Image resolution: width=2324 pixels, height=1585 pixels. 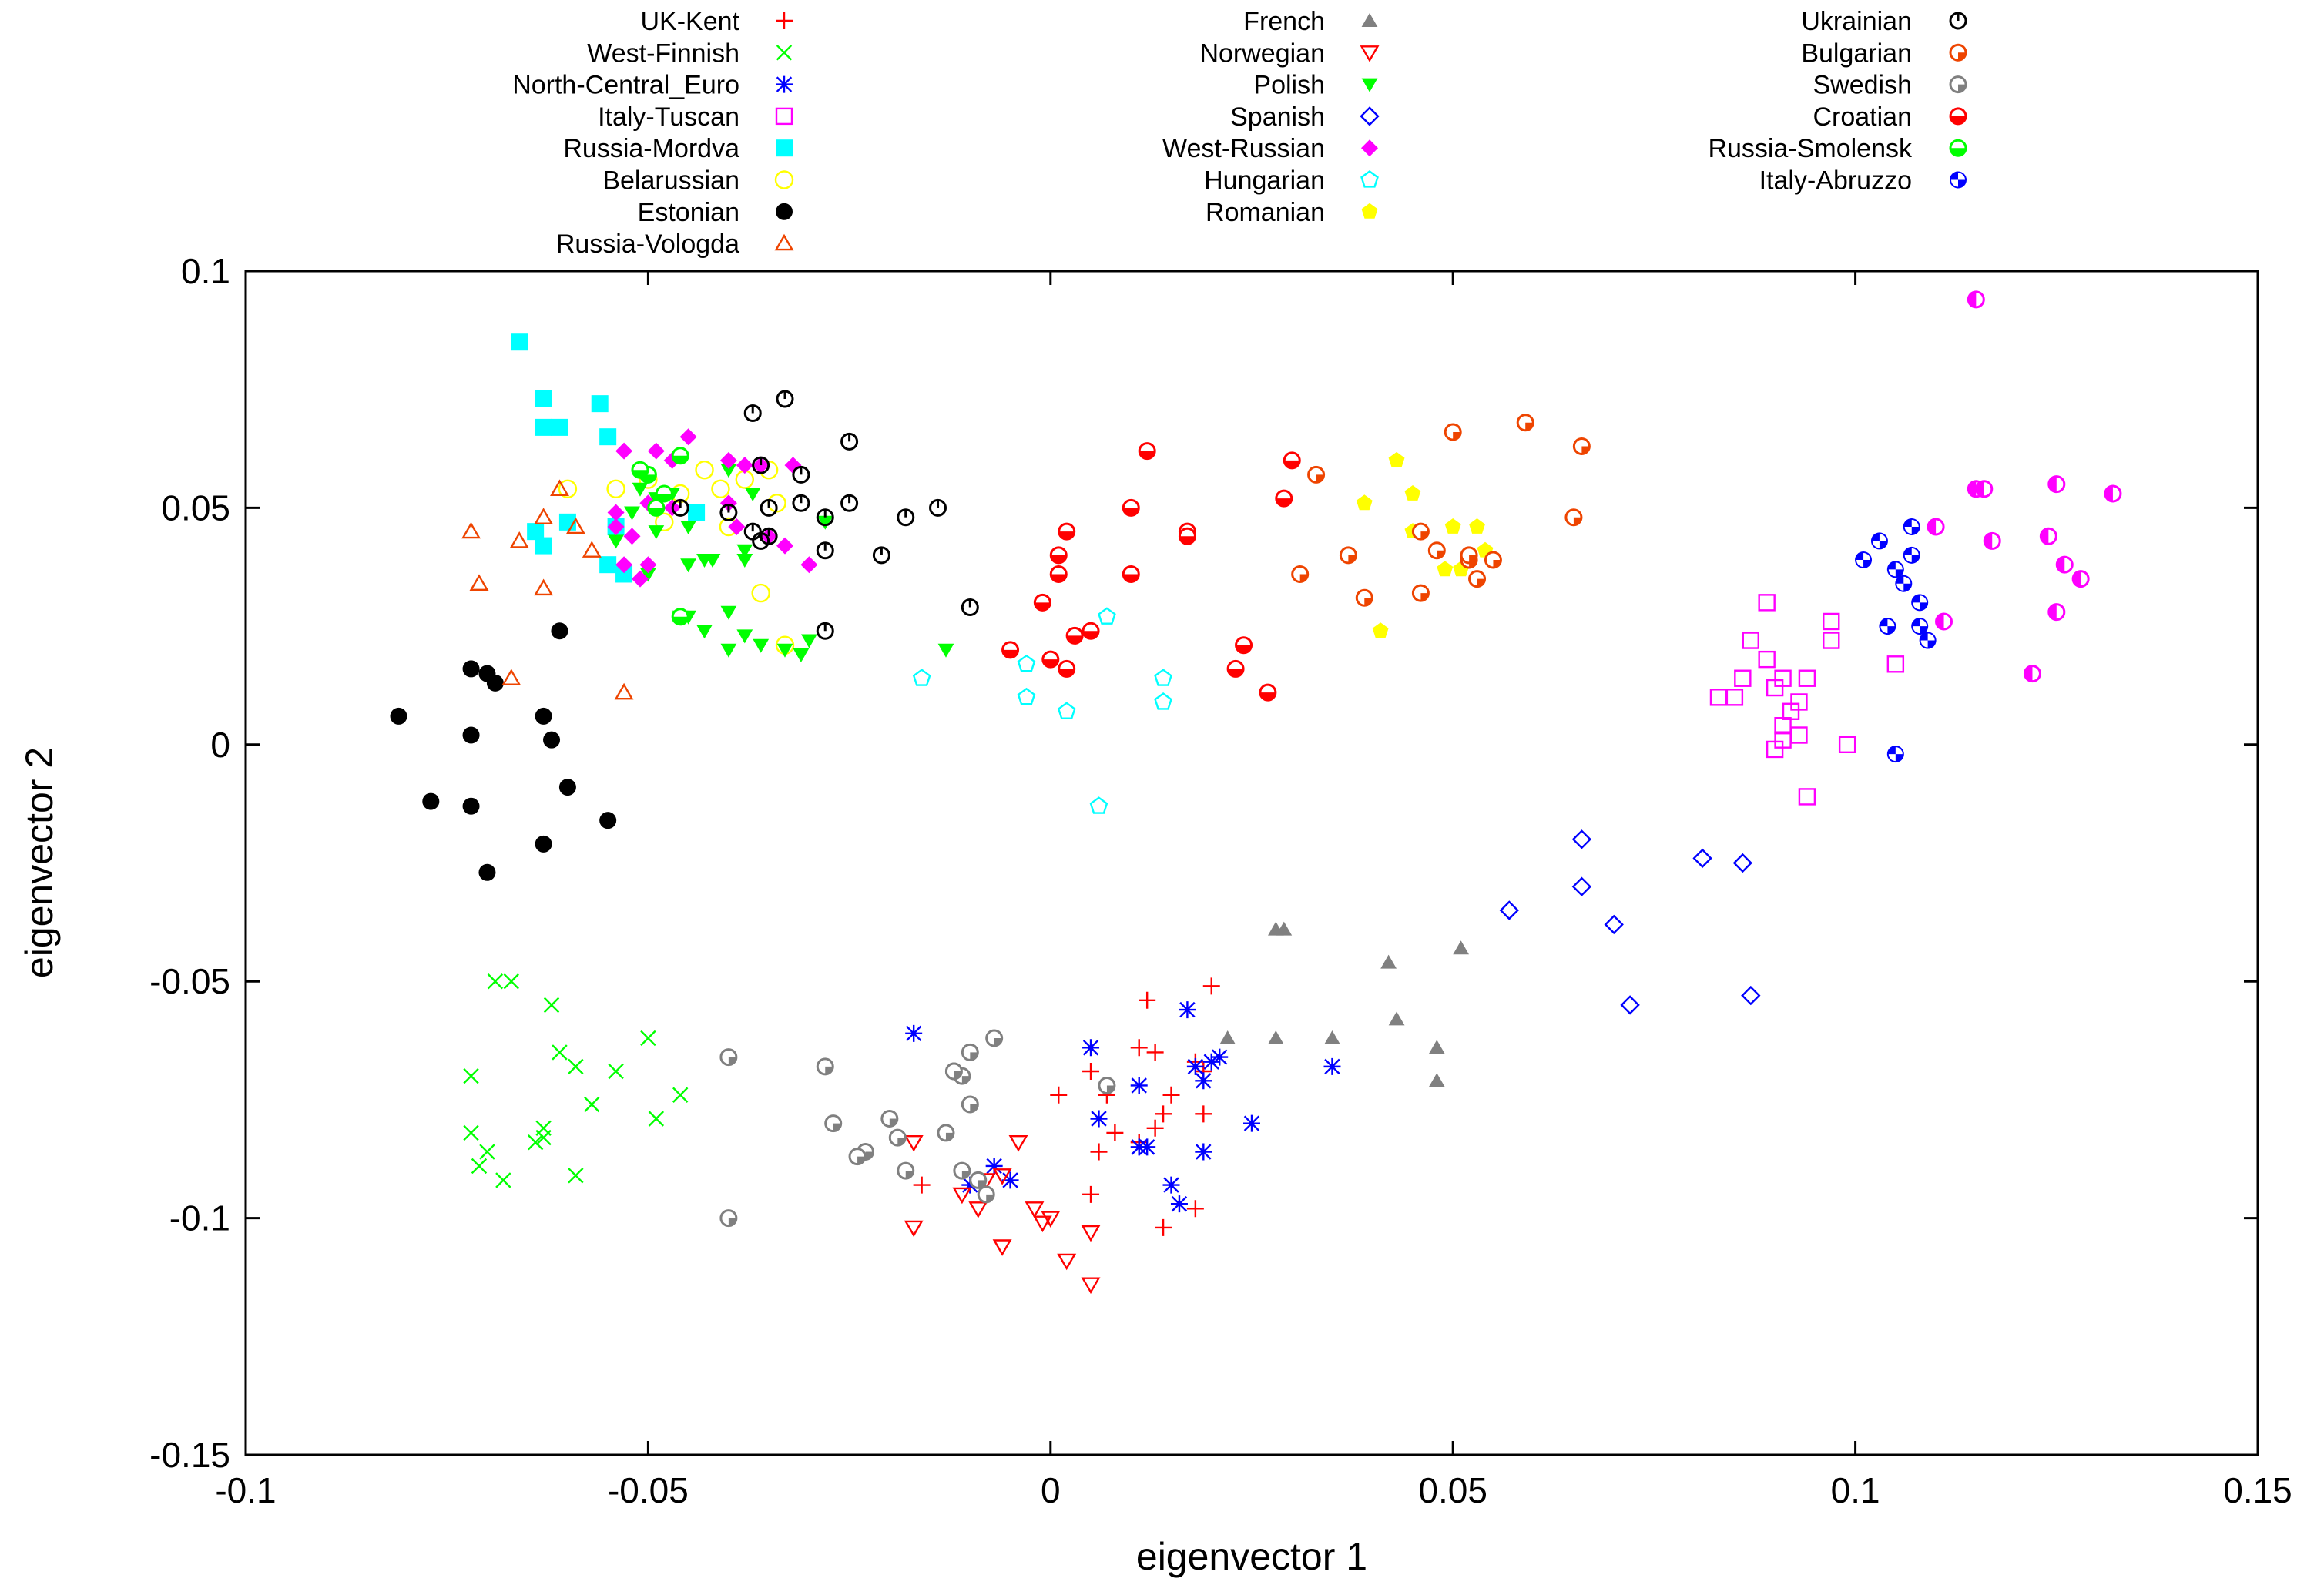 What do you see at coordinates (1051, 1490) in the screenshot?
I see `x-tick-label: 0` at bounding box center [1051, 1490].